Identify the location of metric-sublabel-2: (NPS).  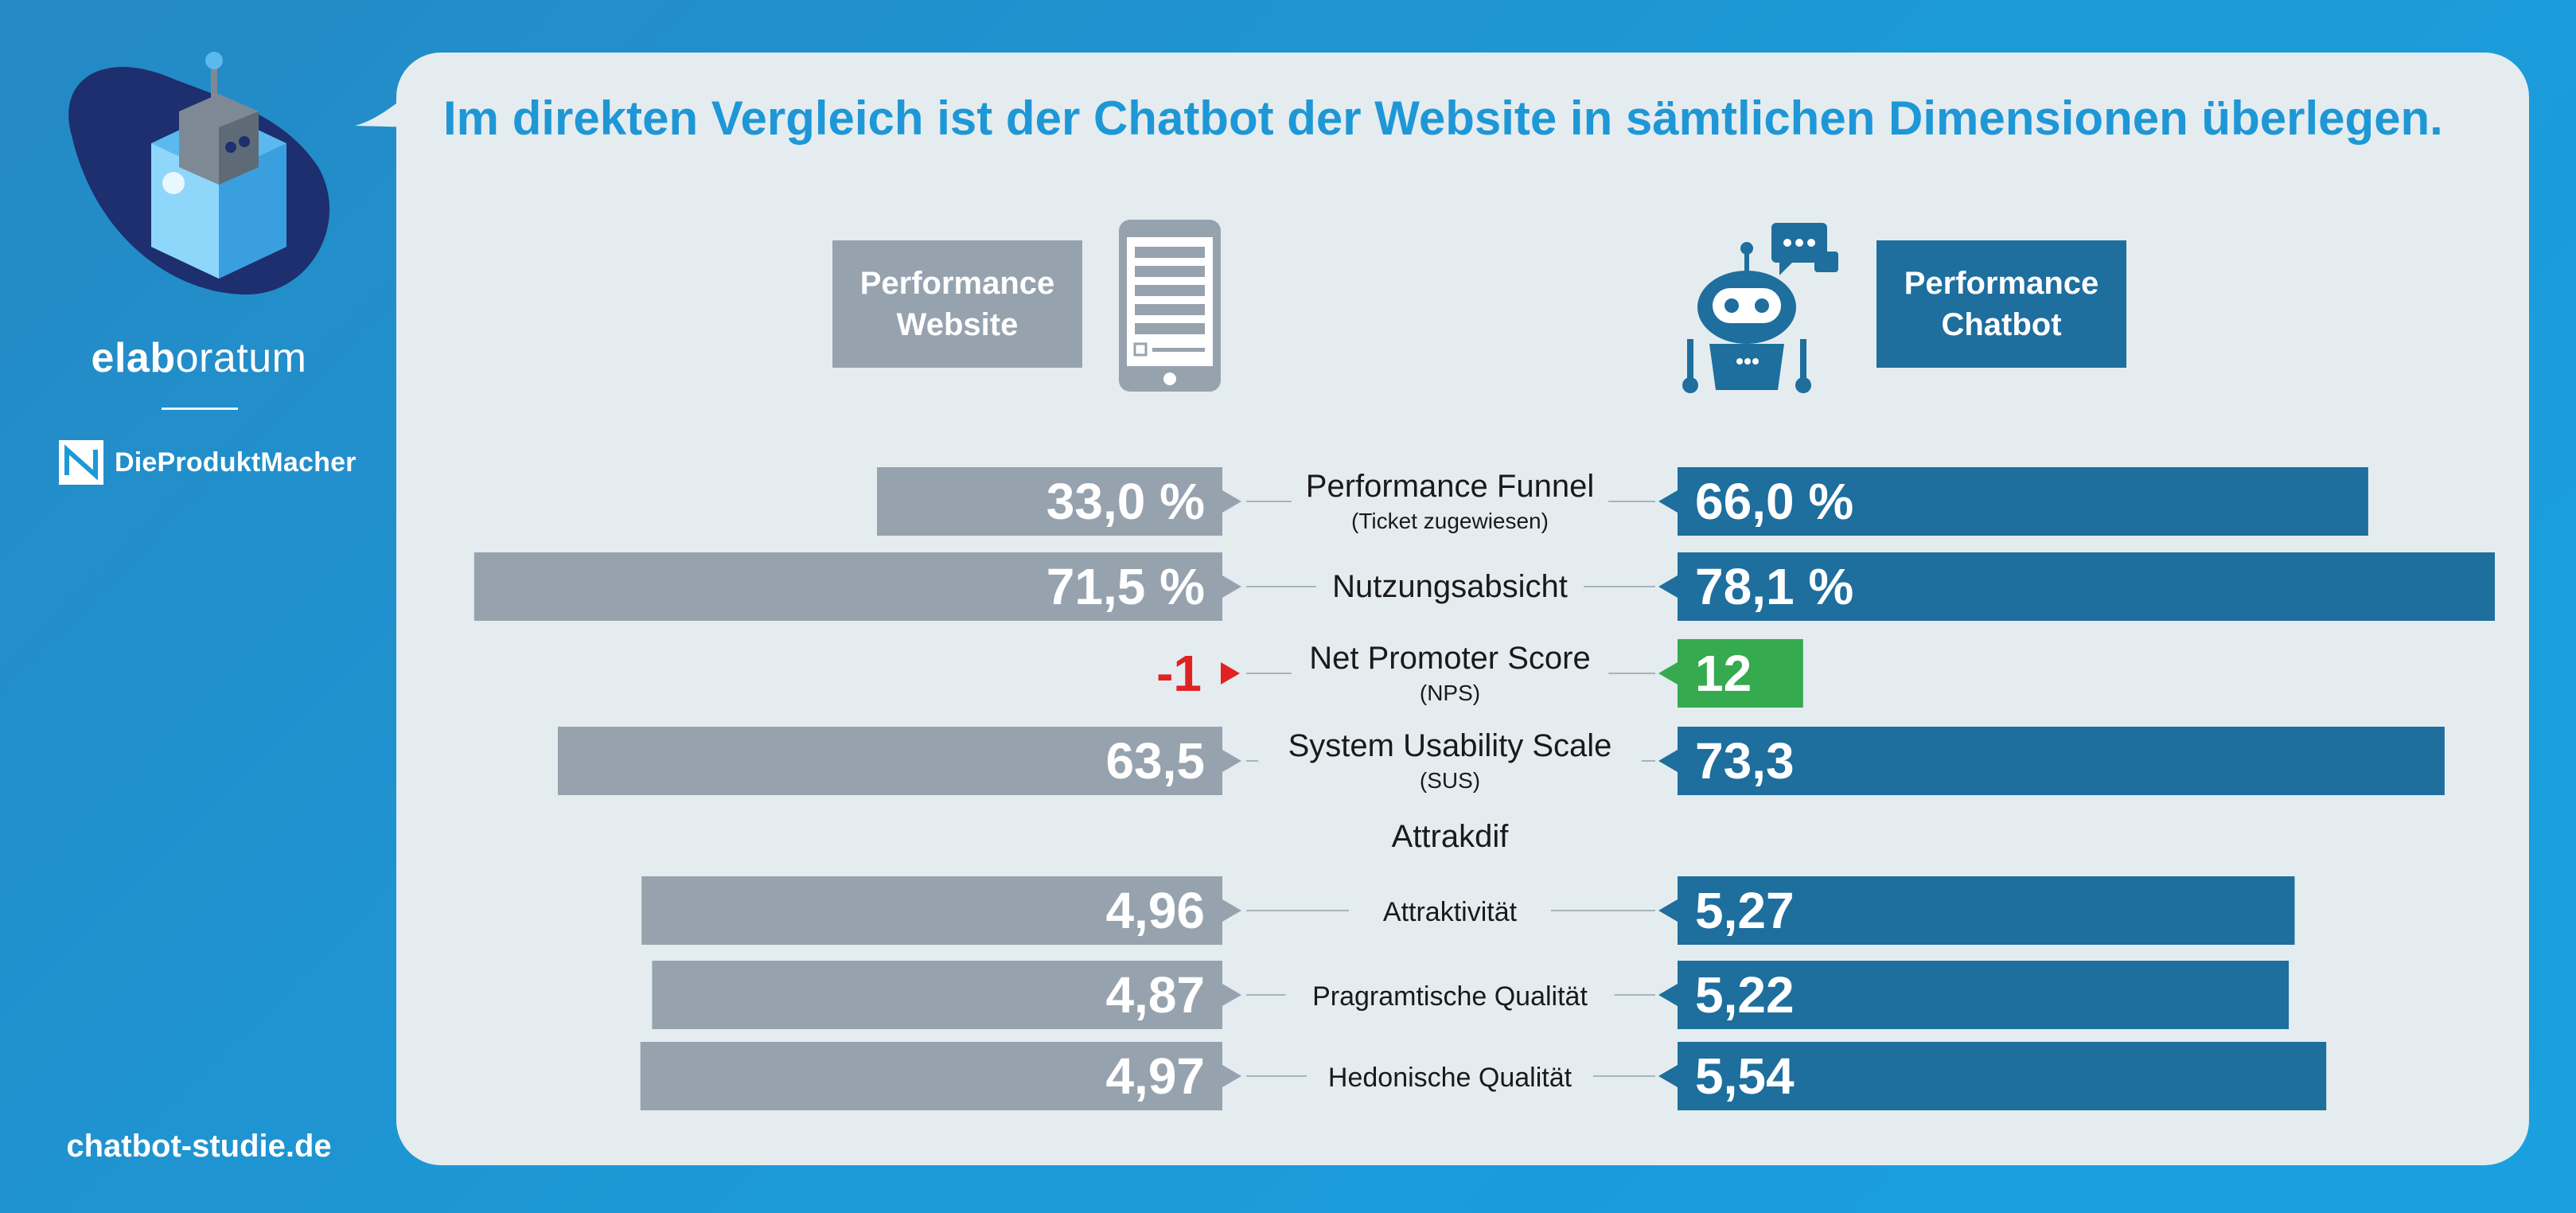
(1450, 693).